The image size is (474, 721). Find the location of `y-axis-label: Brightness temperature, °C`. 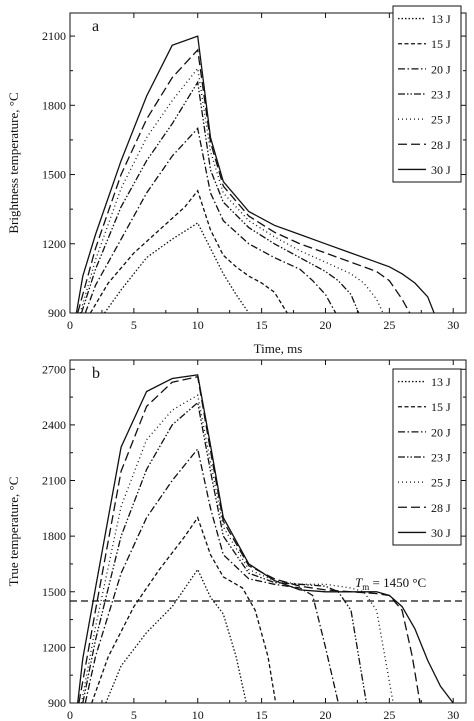

y-axis-label: Brightness temperature, °C is located at coordinates (13, 162).